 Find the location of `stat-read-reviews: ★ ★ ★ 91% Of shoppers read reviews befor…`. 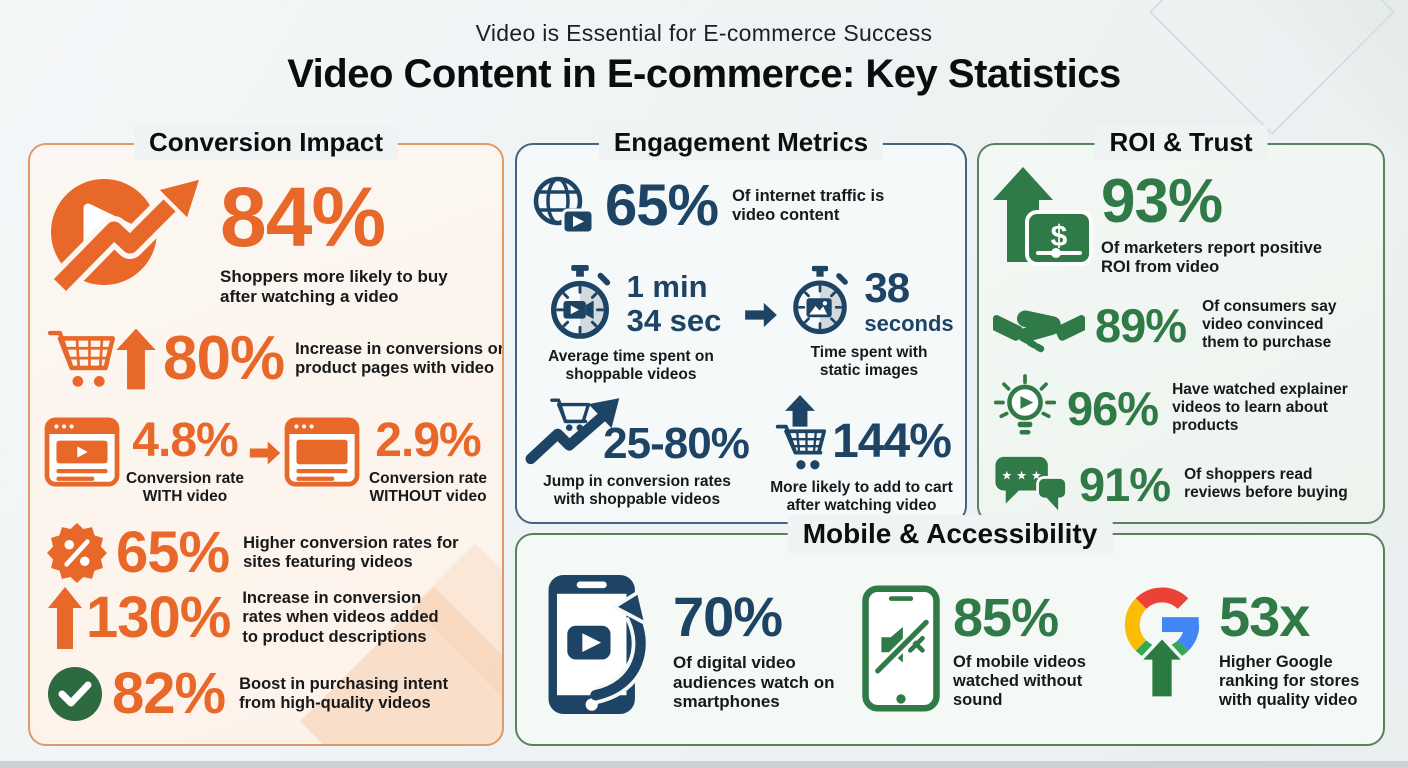

stat-read-reviews: ★ ★ ★ 91% Of shoppers read reviews befor… is located at coordinates (1173, 484).